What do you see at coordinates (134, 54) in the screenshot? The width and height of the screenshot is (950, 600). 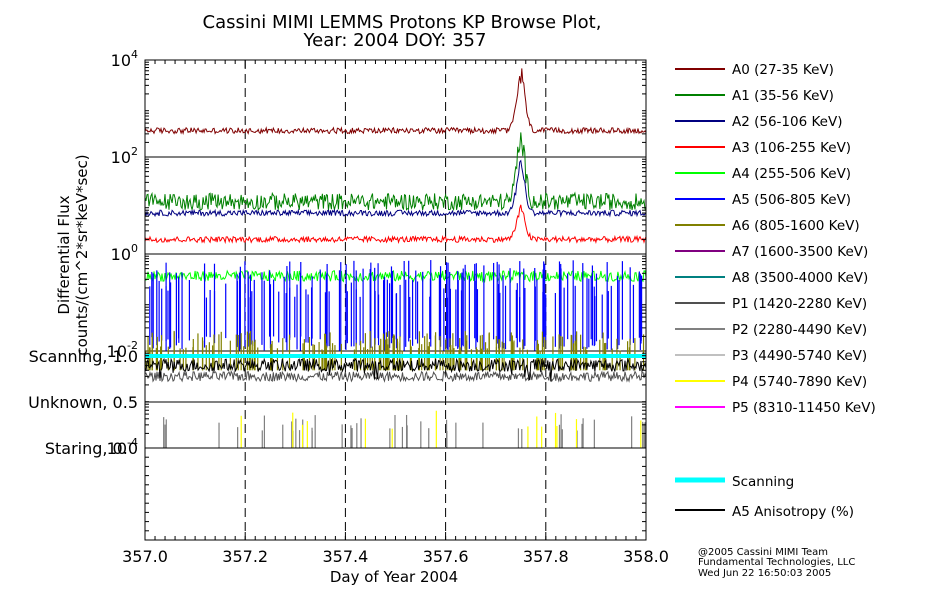 I see `y-tick-exponent: 4` at bounding box center [134, 54].